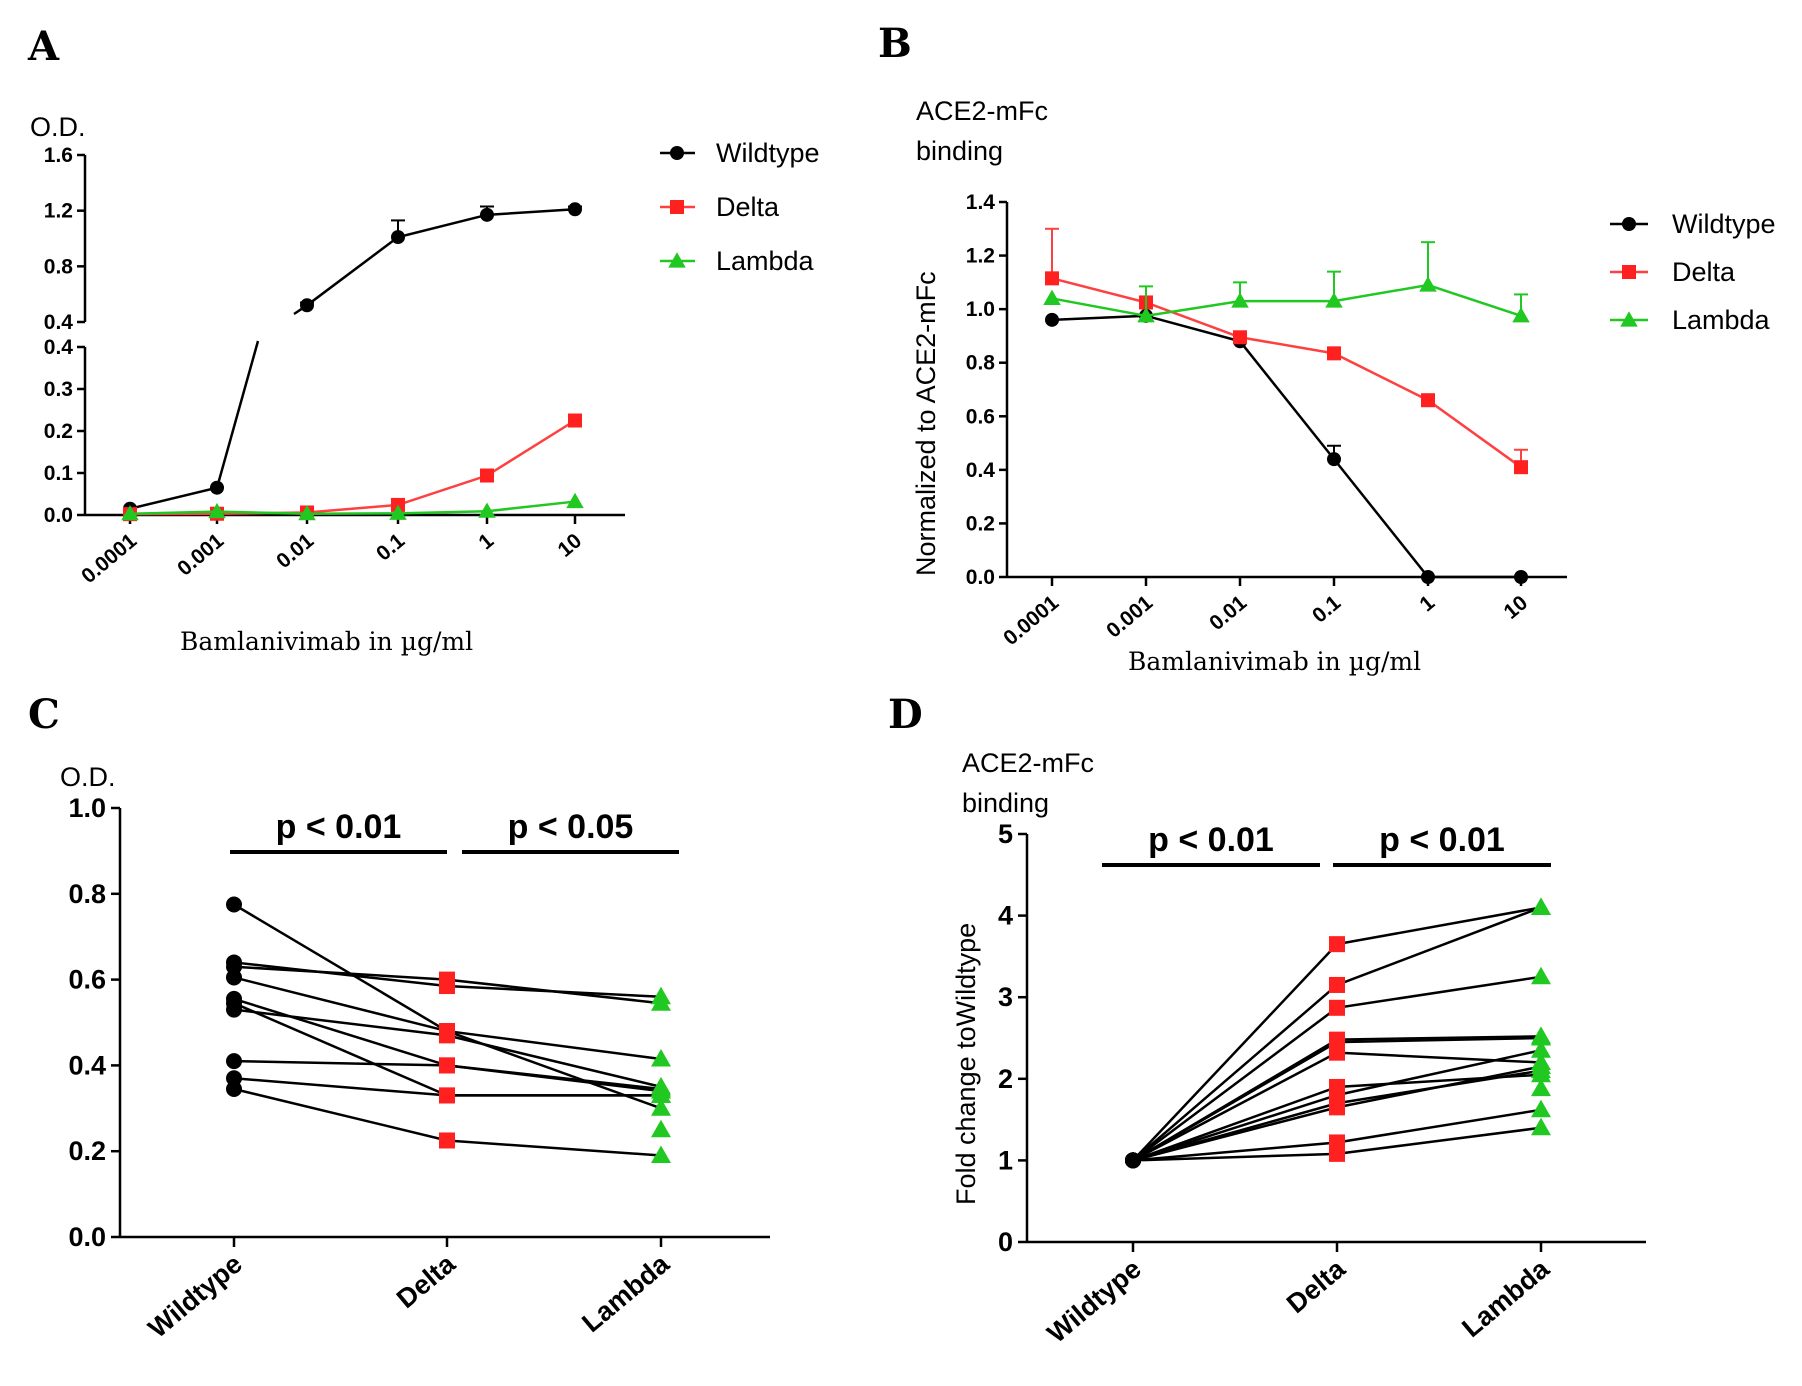 This screenshot has height=1386, width=1802. Describe the element at coordinates (87, 1237) in the screenshot. I see `panel-c-ytick-label: 0.0` at that location.